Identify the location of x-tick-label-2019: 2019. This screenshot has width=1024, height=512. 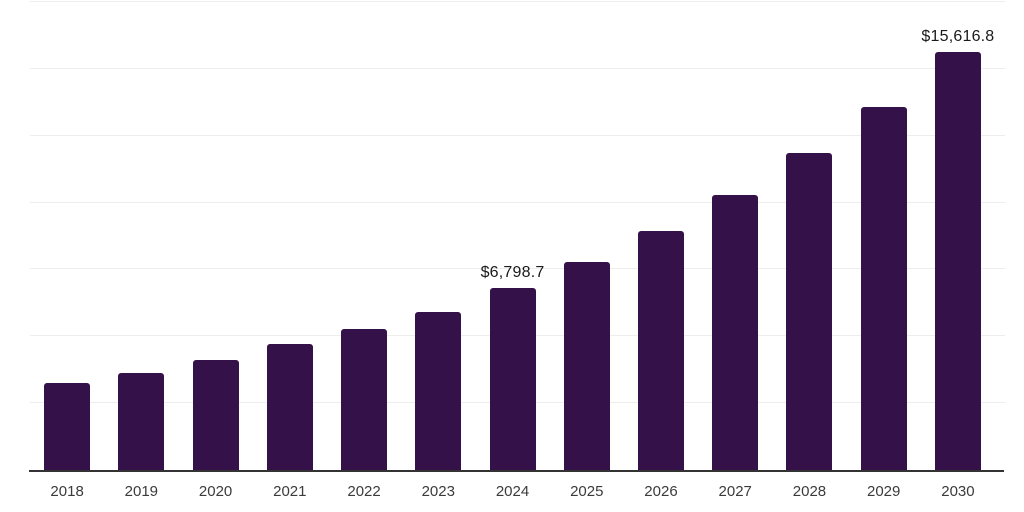
(141, 491).